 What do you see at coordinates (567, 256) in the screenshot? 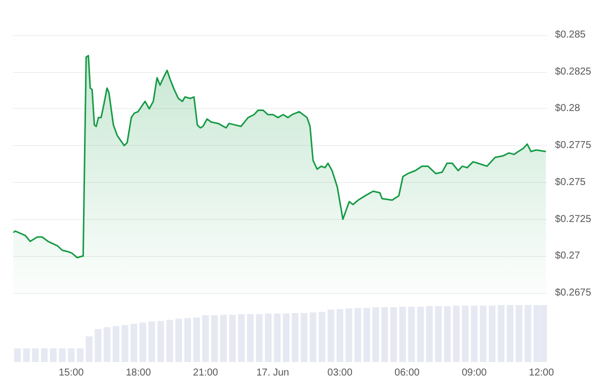
I see `y-tick-label: $0.27` at bounding box center [567, 256].